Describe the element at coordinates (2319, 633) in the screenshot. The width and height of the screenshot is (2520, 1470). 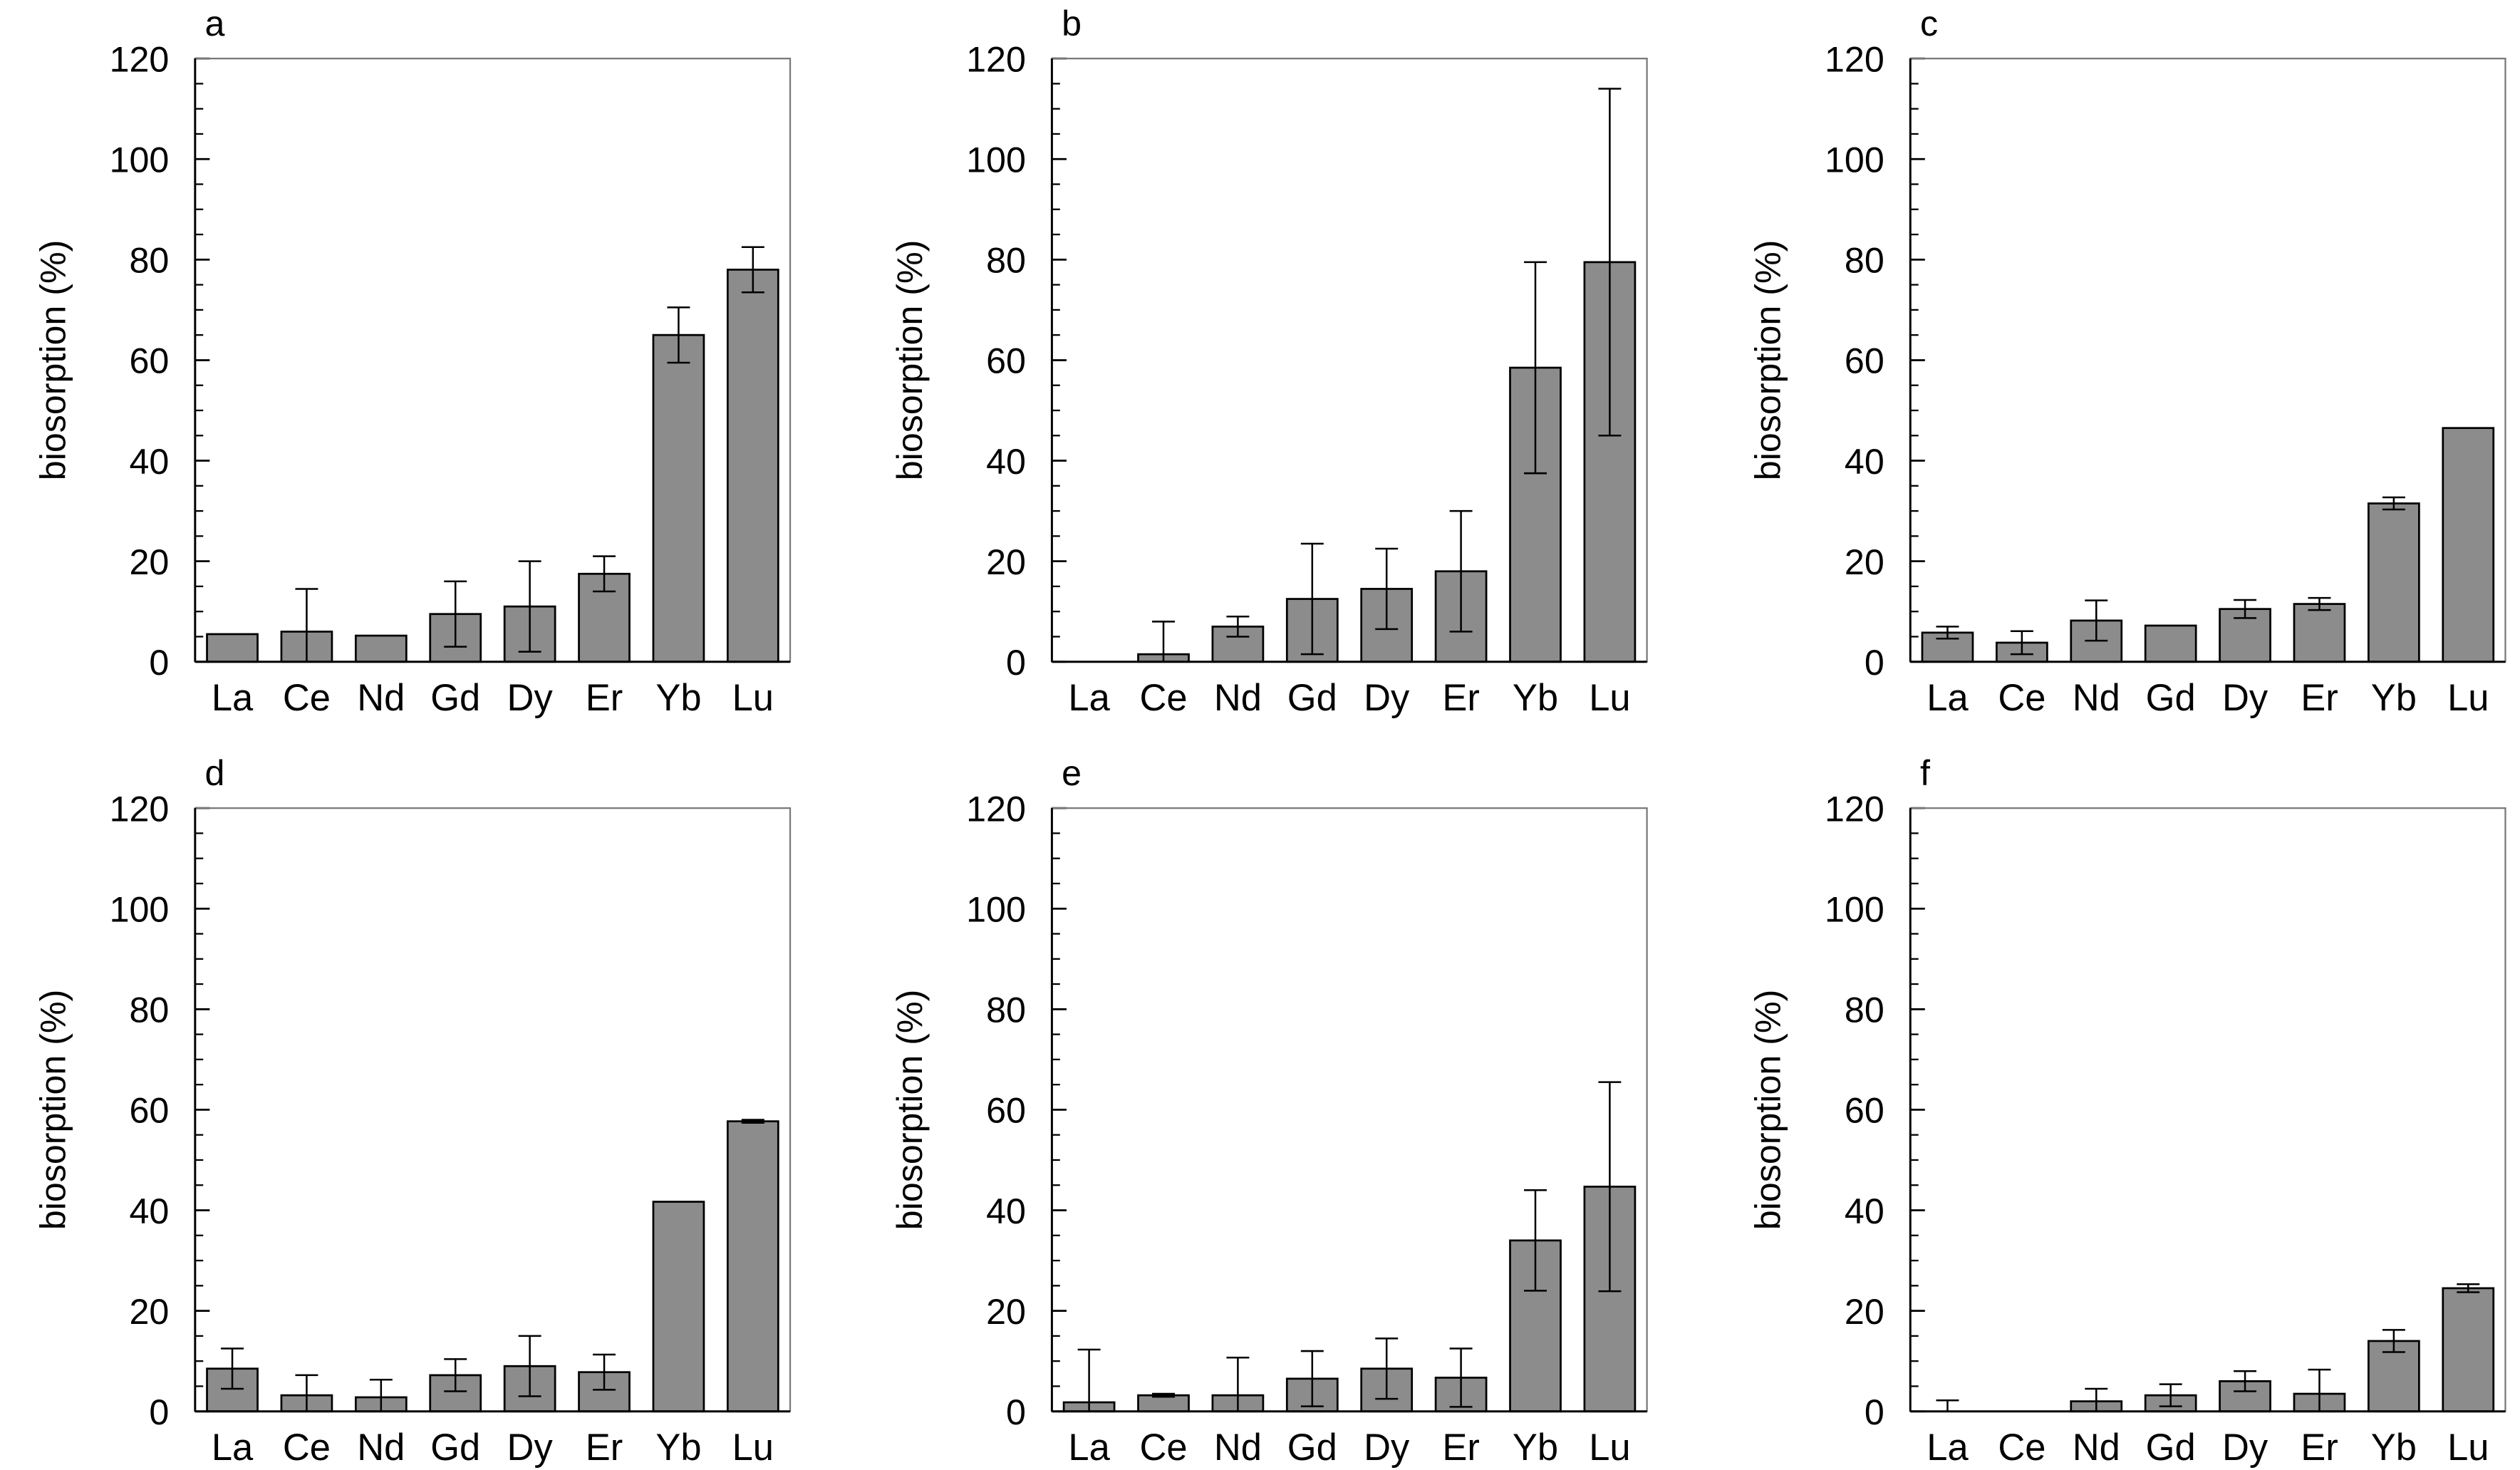
I see `bar-Er` at that location.